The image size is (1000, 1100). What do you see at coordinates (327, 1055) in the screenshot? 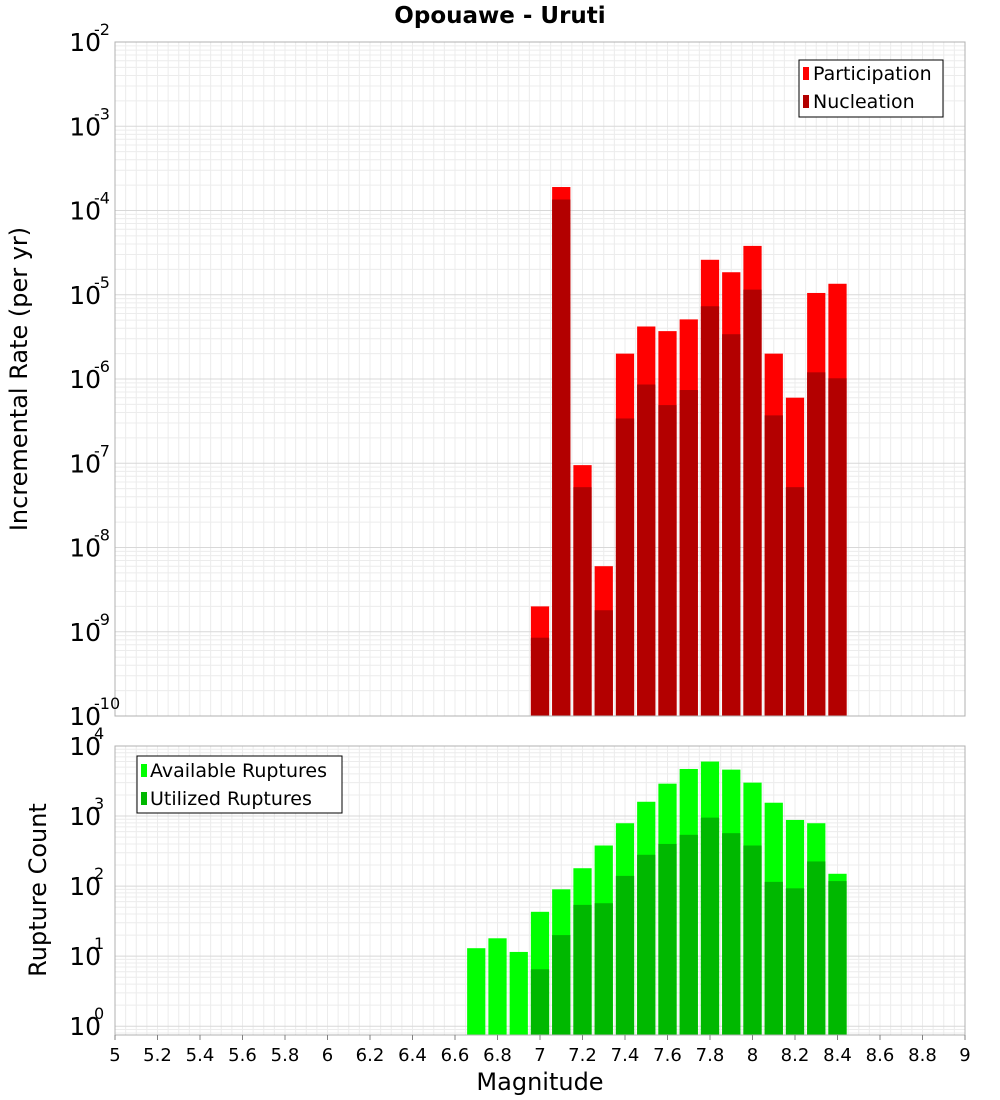
I see `x-tick-label: 6` at bounding box center [327, 1055].